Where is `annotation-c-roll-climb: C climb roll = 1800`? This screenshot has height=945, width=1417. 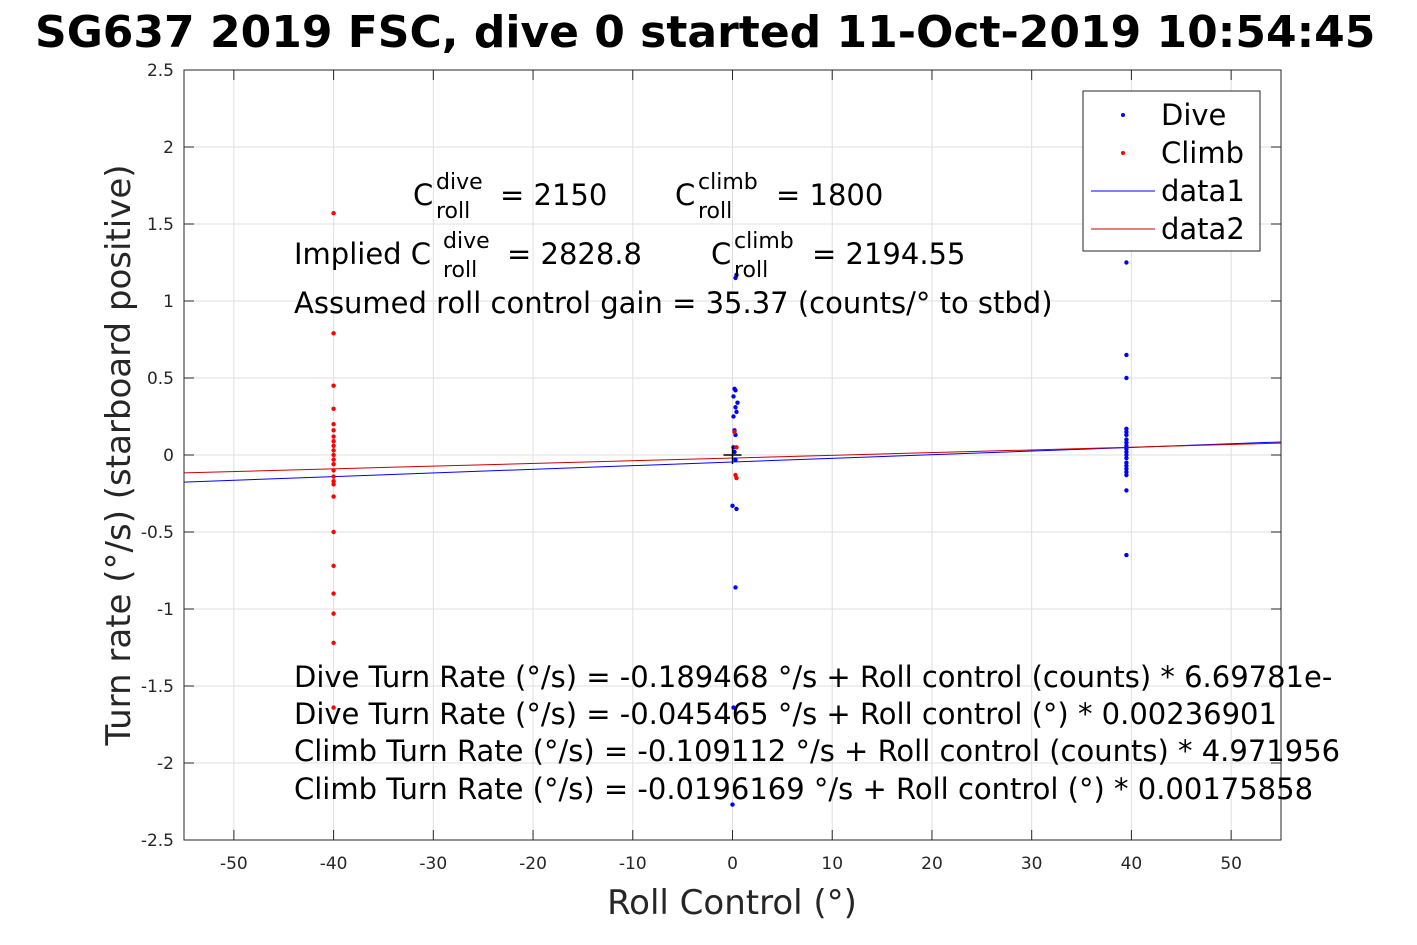
annotation-c-roll-climb: C climb roll = 1800 is located at coordinates (779, 197).